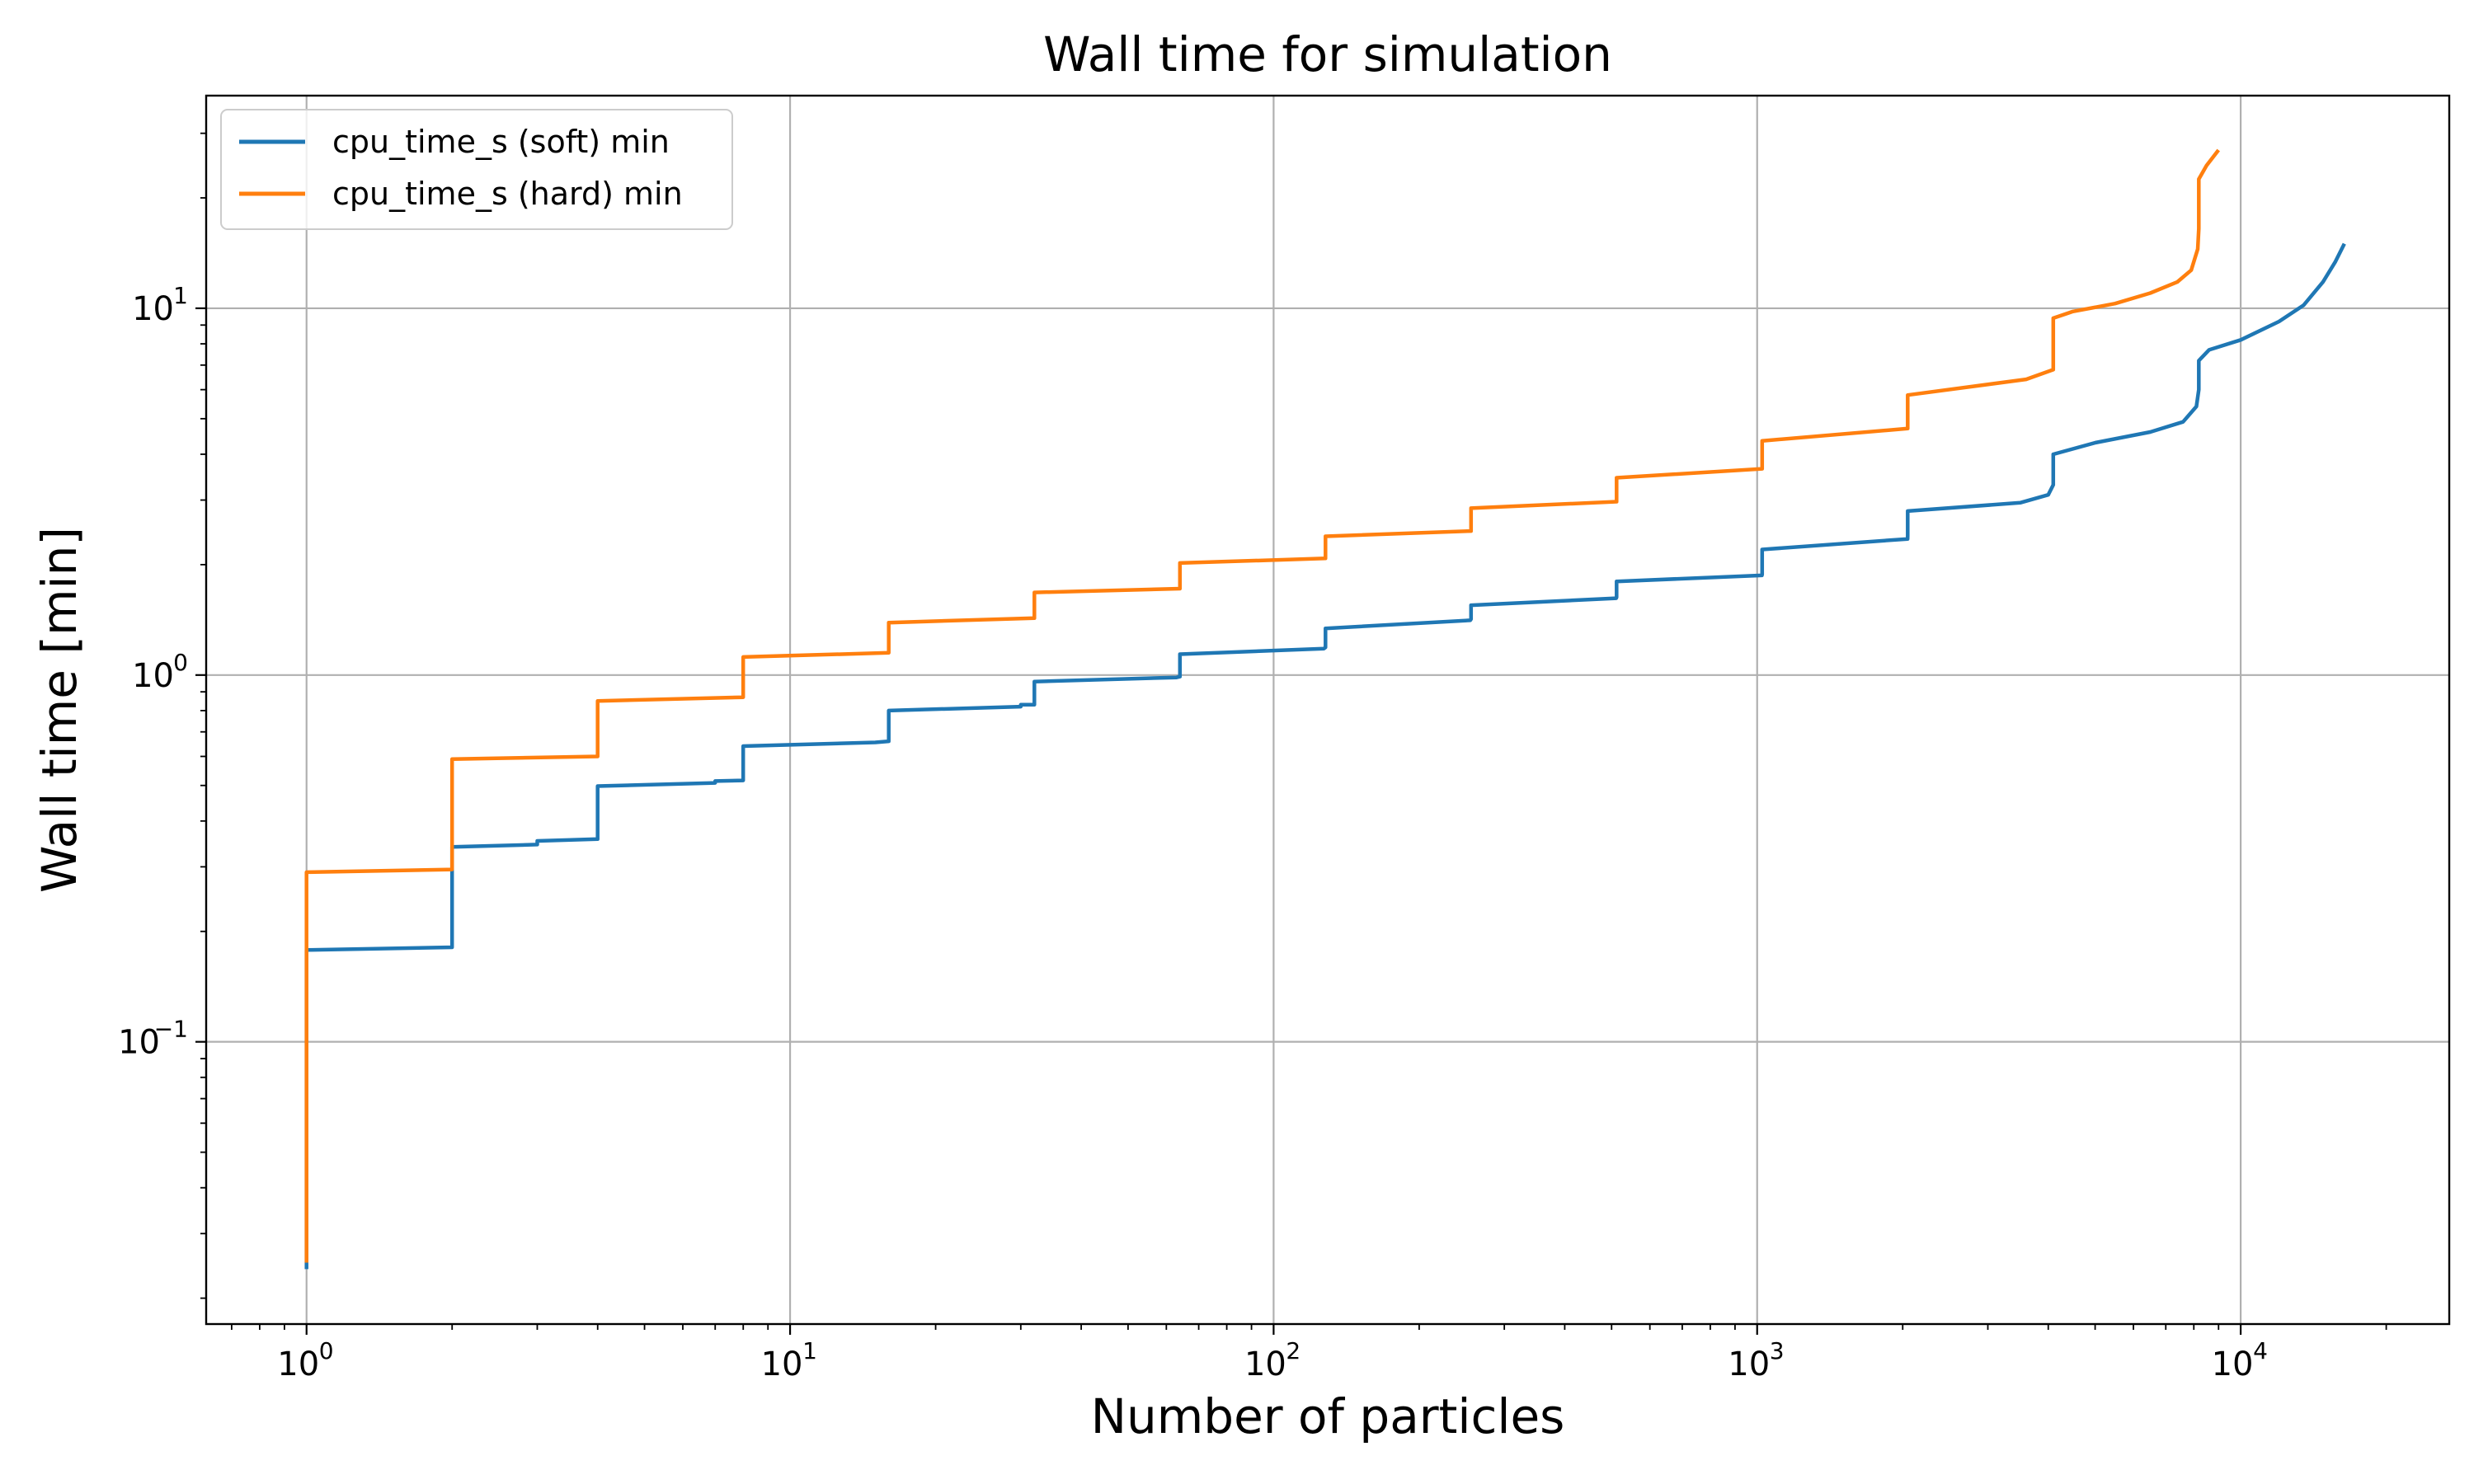 This screenshot has width=2474, height=1484. Describe the element at coordinates (507, 194) in the screenshot. I see `legend-label-hard: cpu_time_s (hard) min` at that location.